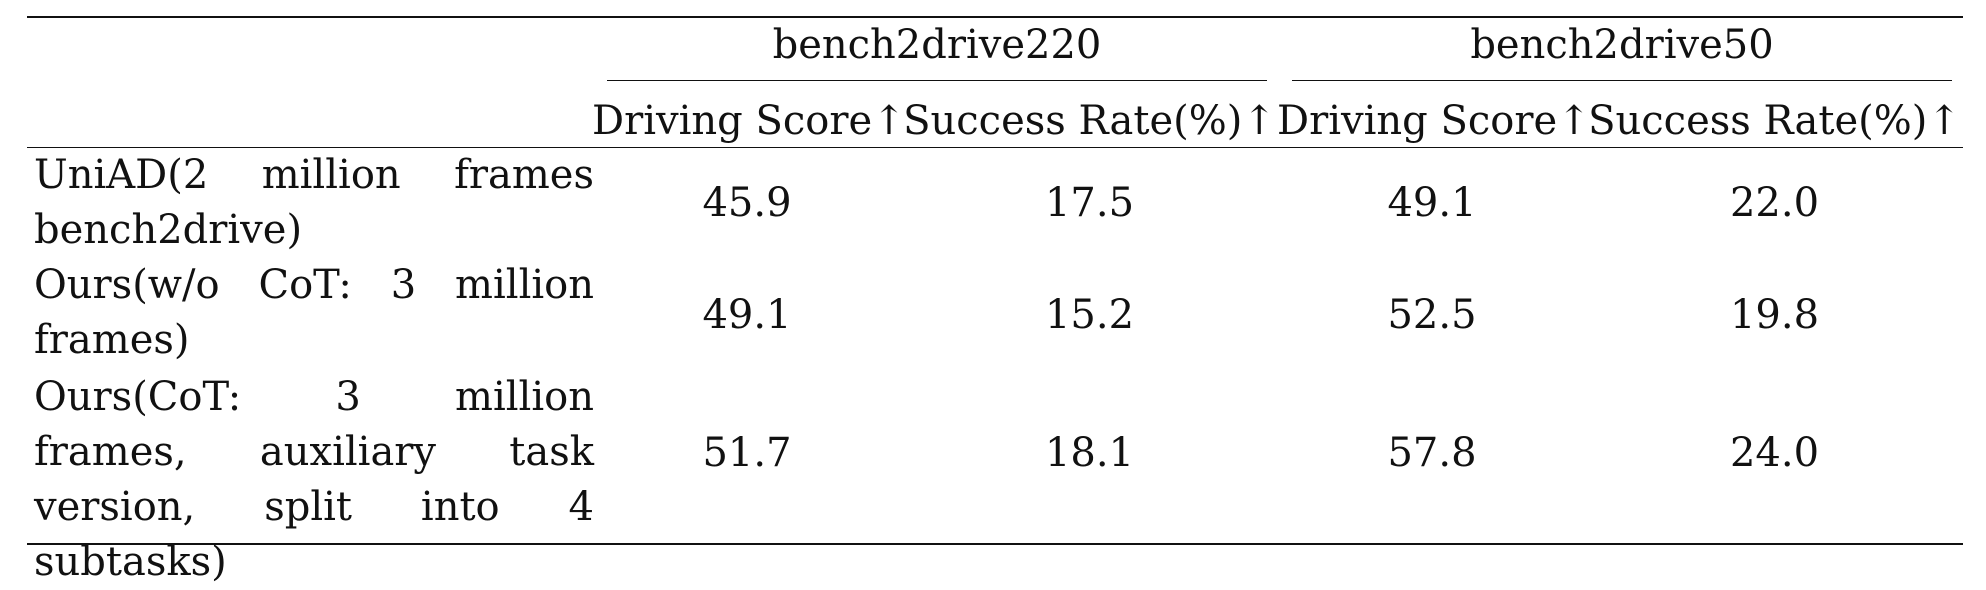 The height and width of the screenshot is (590, 1986). I want to click on table-cell: 24.0, so click(1774, 453).